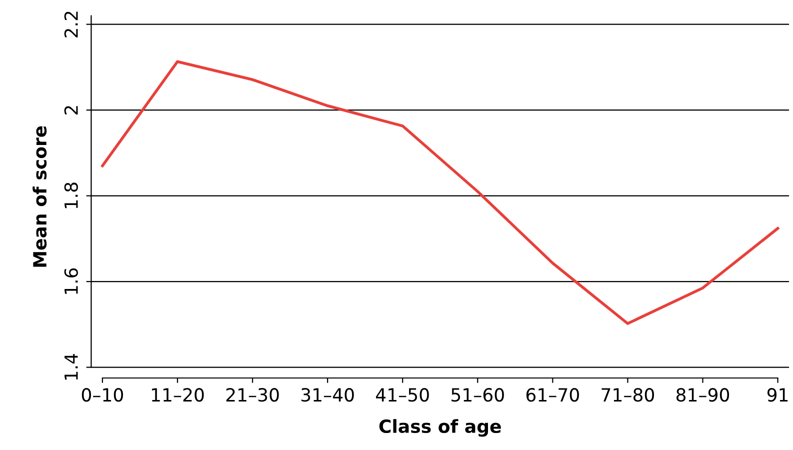 This screenshot has height=450, width=793. What do you see at coordinates (402, 395) in the screenshot?
I see `x-tick-label: 41–50` at bounding box center [402, 395].